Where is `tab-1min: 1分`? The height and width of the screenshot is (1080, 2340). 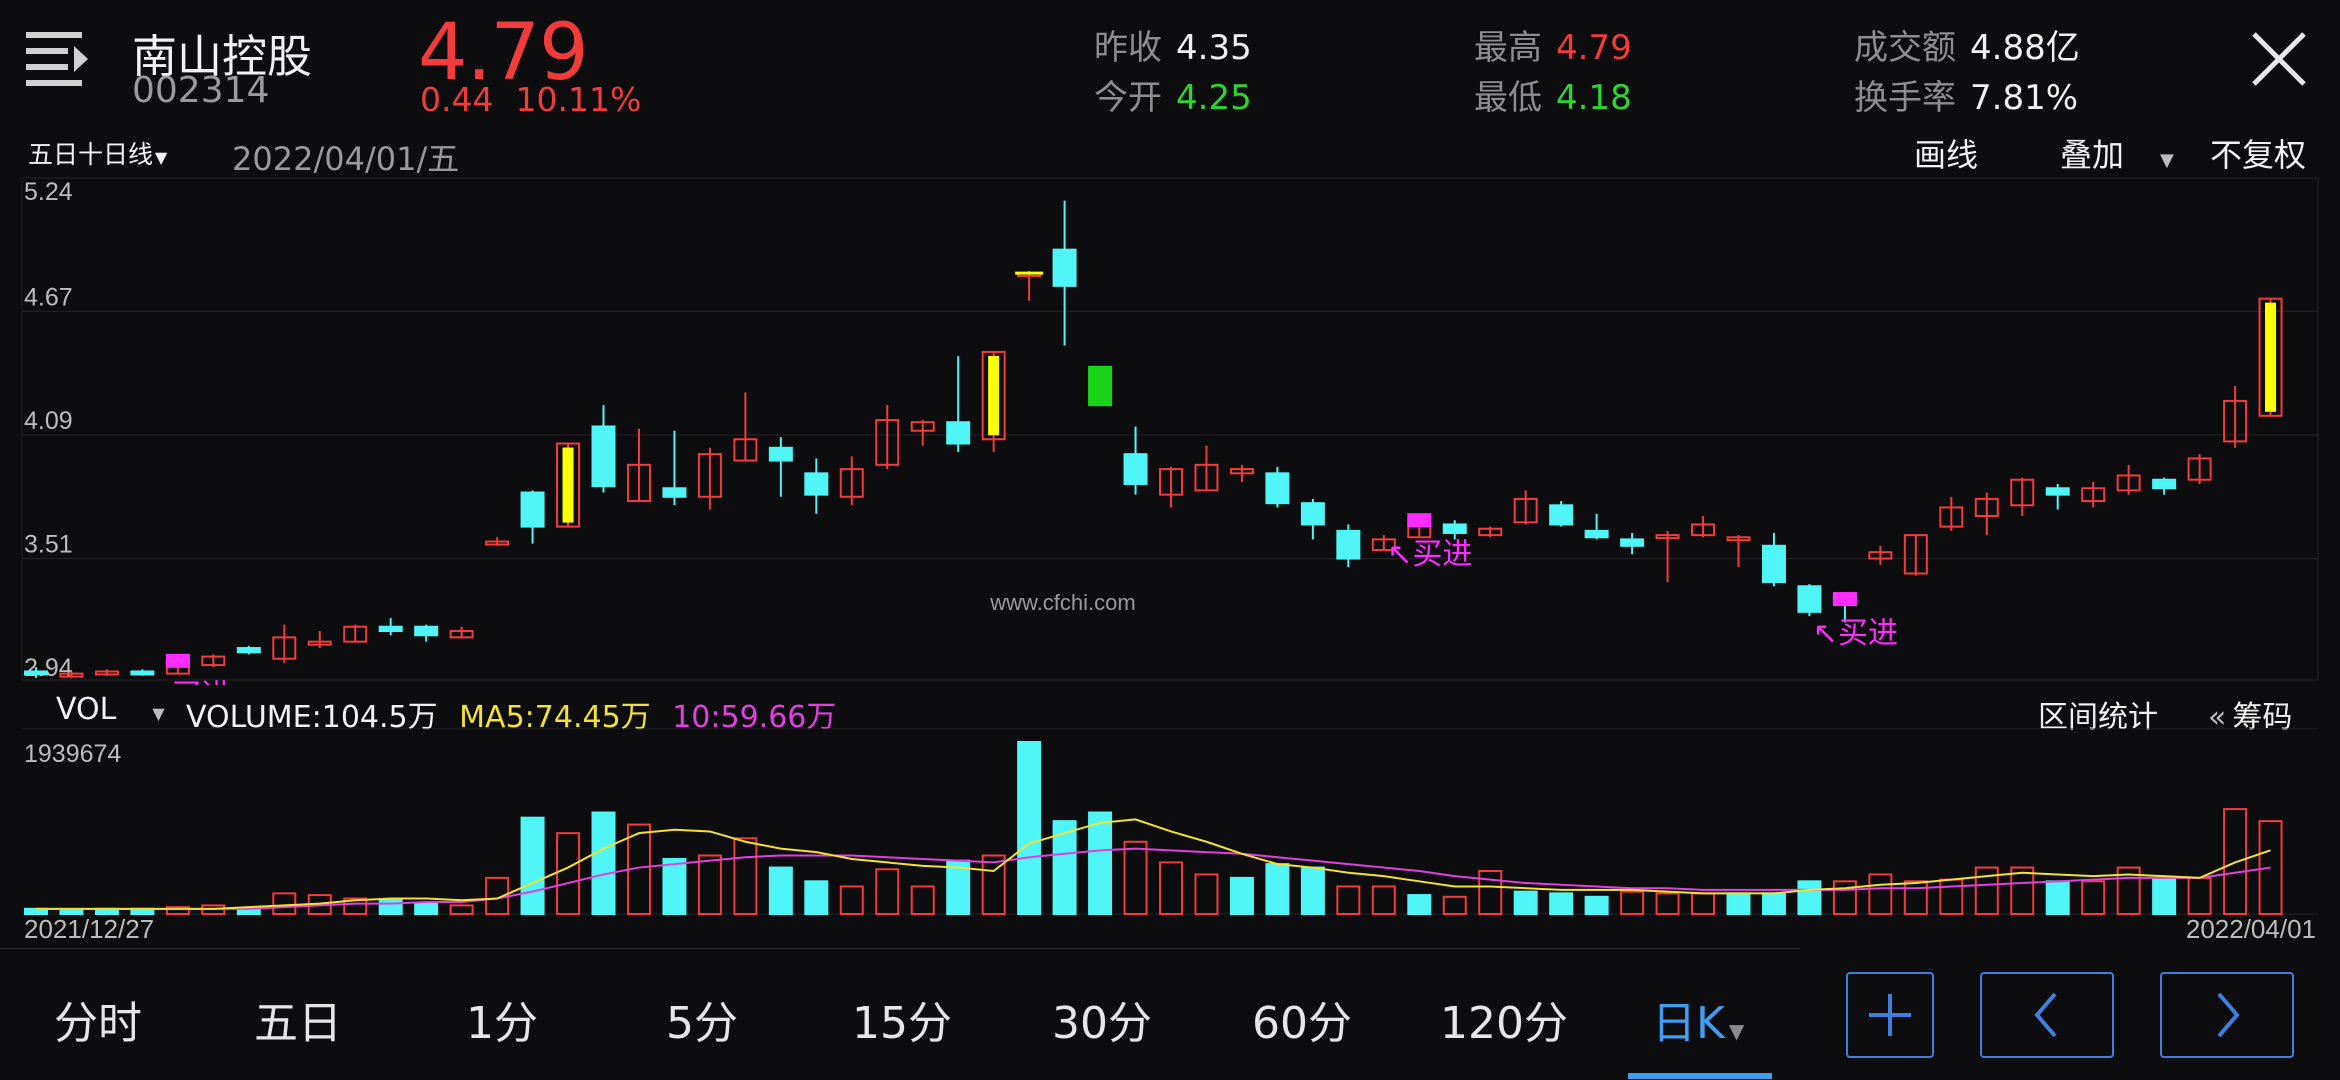
tab-1min: 1分 is located at coordinates (502, 1023).